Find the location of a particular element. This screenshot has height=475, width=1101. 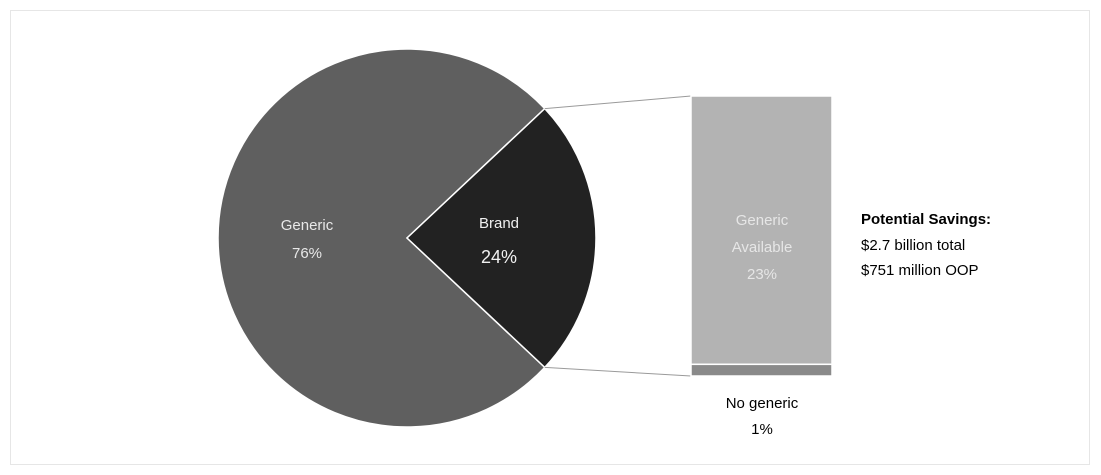

generic-slice-label: Generic is located at coordinates (307, 225).